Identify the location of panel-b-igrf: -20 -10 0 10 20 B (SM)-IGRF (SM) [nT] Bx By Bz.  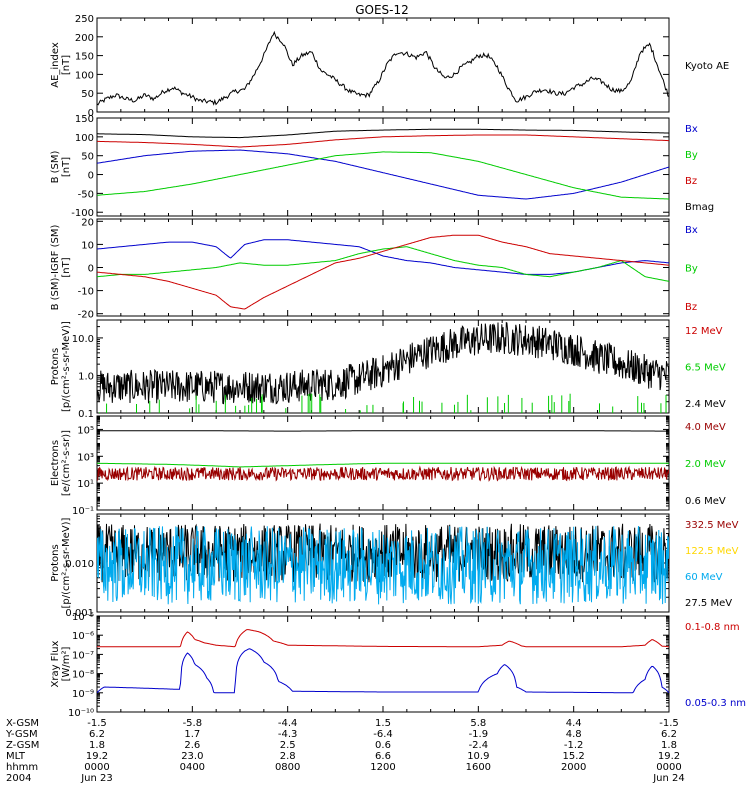
(374, 268).